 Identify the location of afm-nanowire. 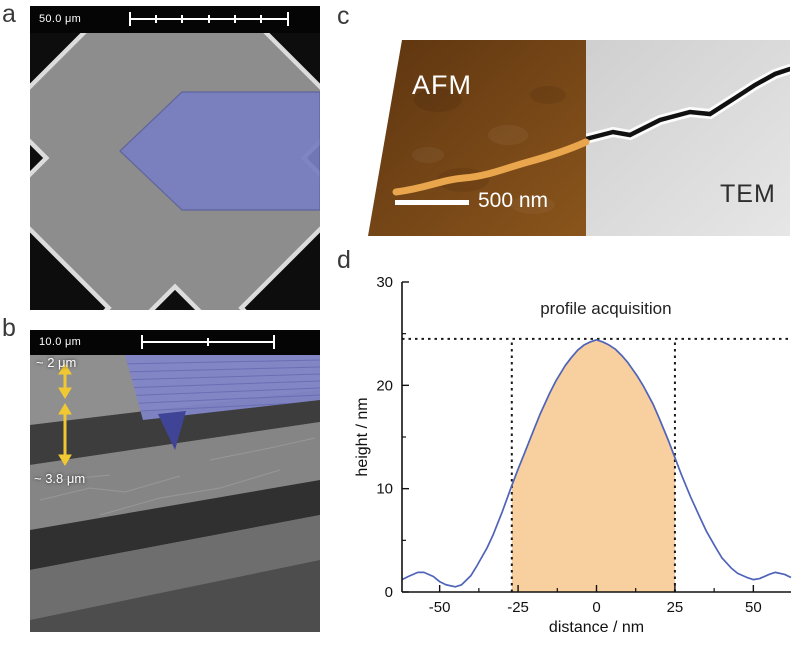
(491, 167).